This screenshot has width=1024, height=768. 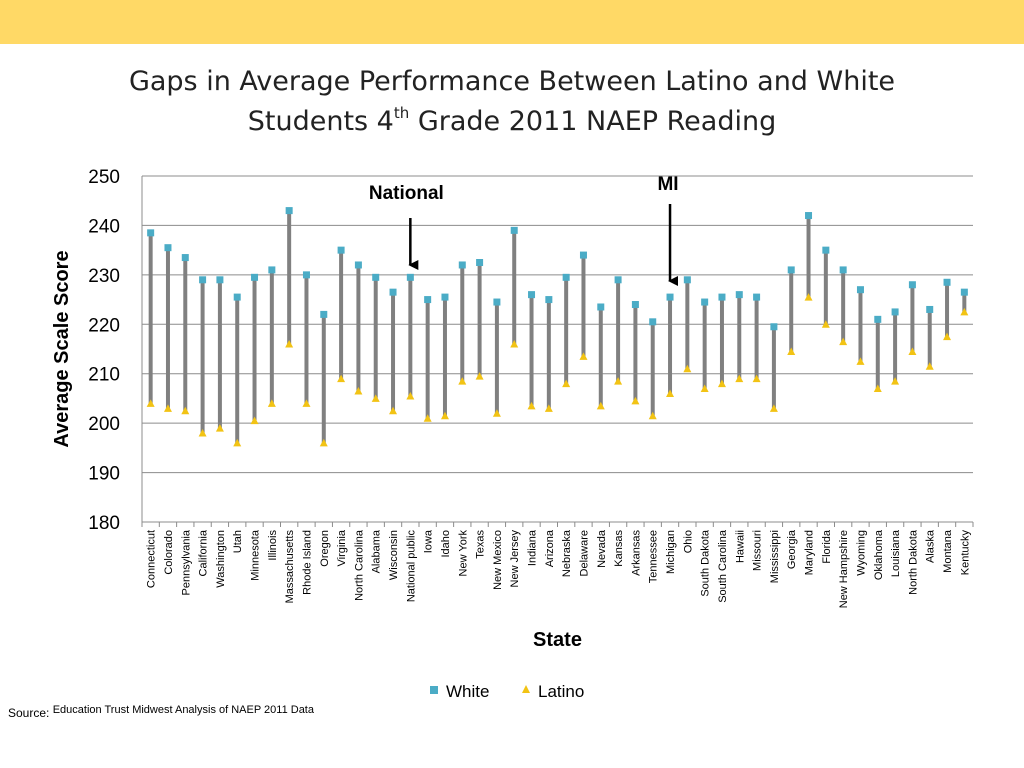 What do you see at coordinates (524, 230) in the screenshot?
I see `annotations: National MI` at bounding box center [524, 230].